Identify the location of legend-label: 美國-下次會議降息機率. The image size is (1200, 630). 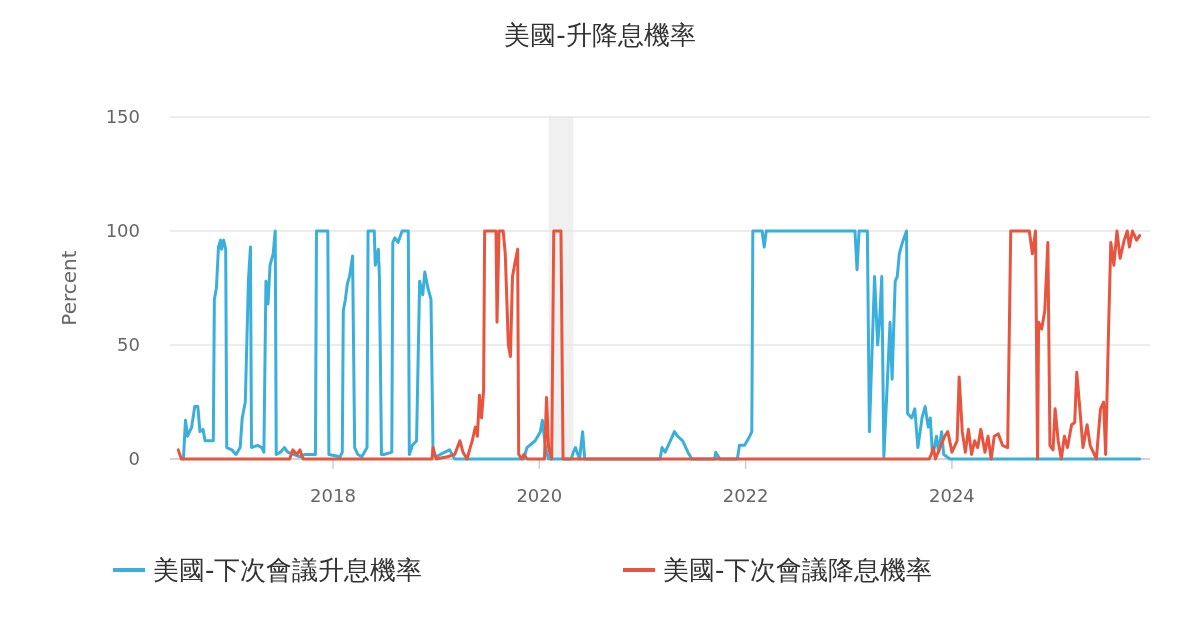
(798, 570).